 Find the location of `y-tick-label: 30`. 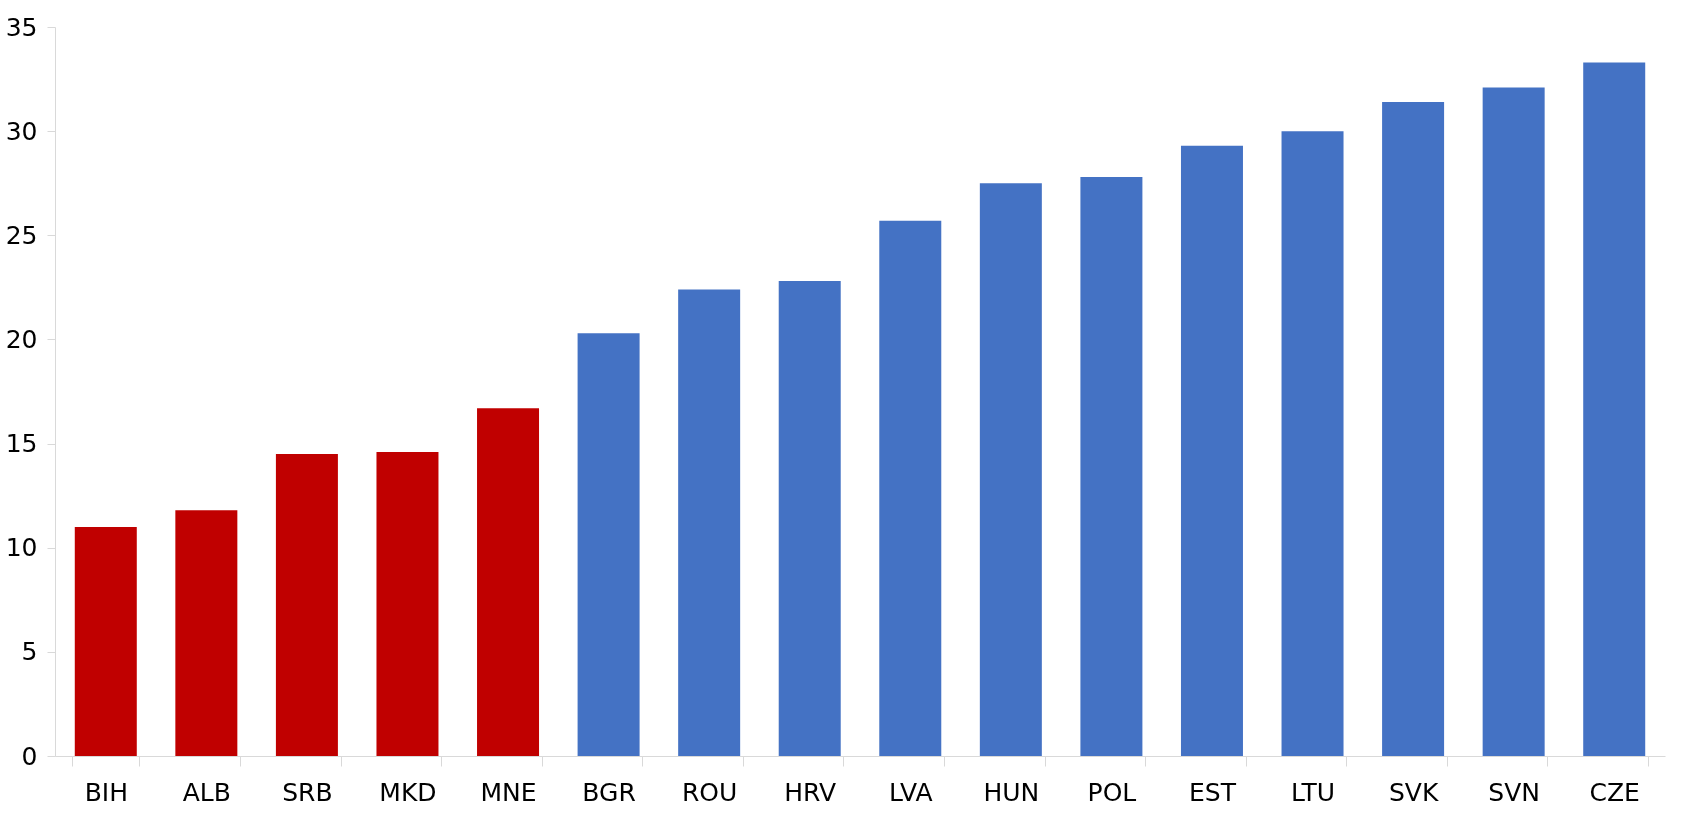

y-tick-label: 30 is located at coordinates (21, 131).